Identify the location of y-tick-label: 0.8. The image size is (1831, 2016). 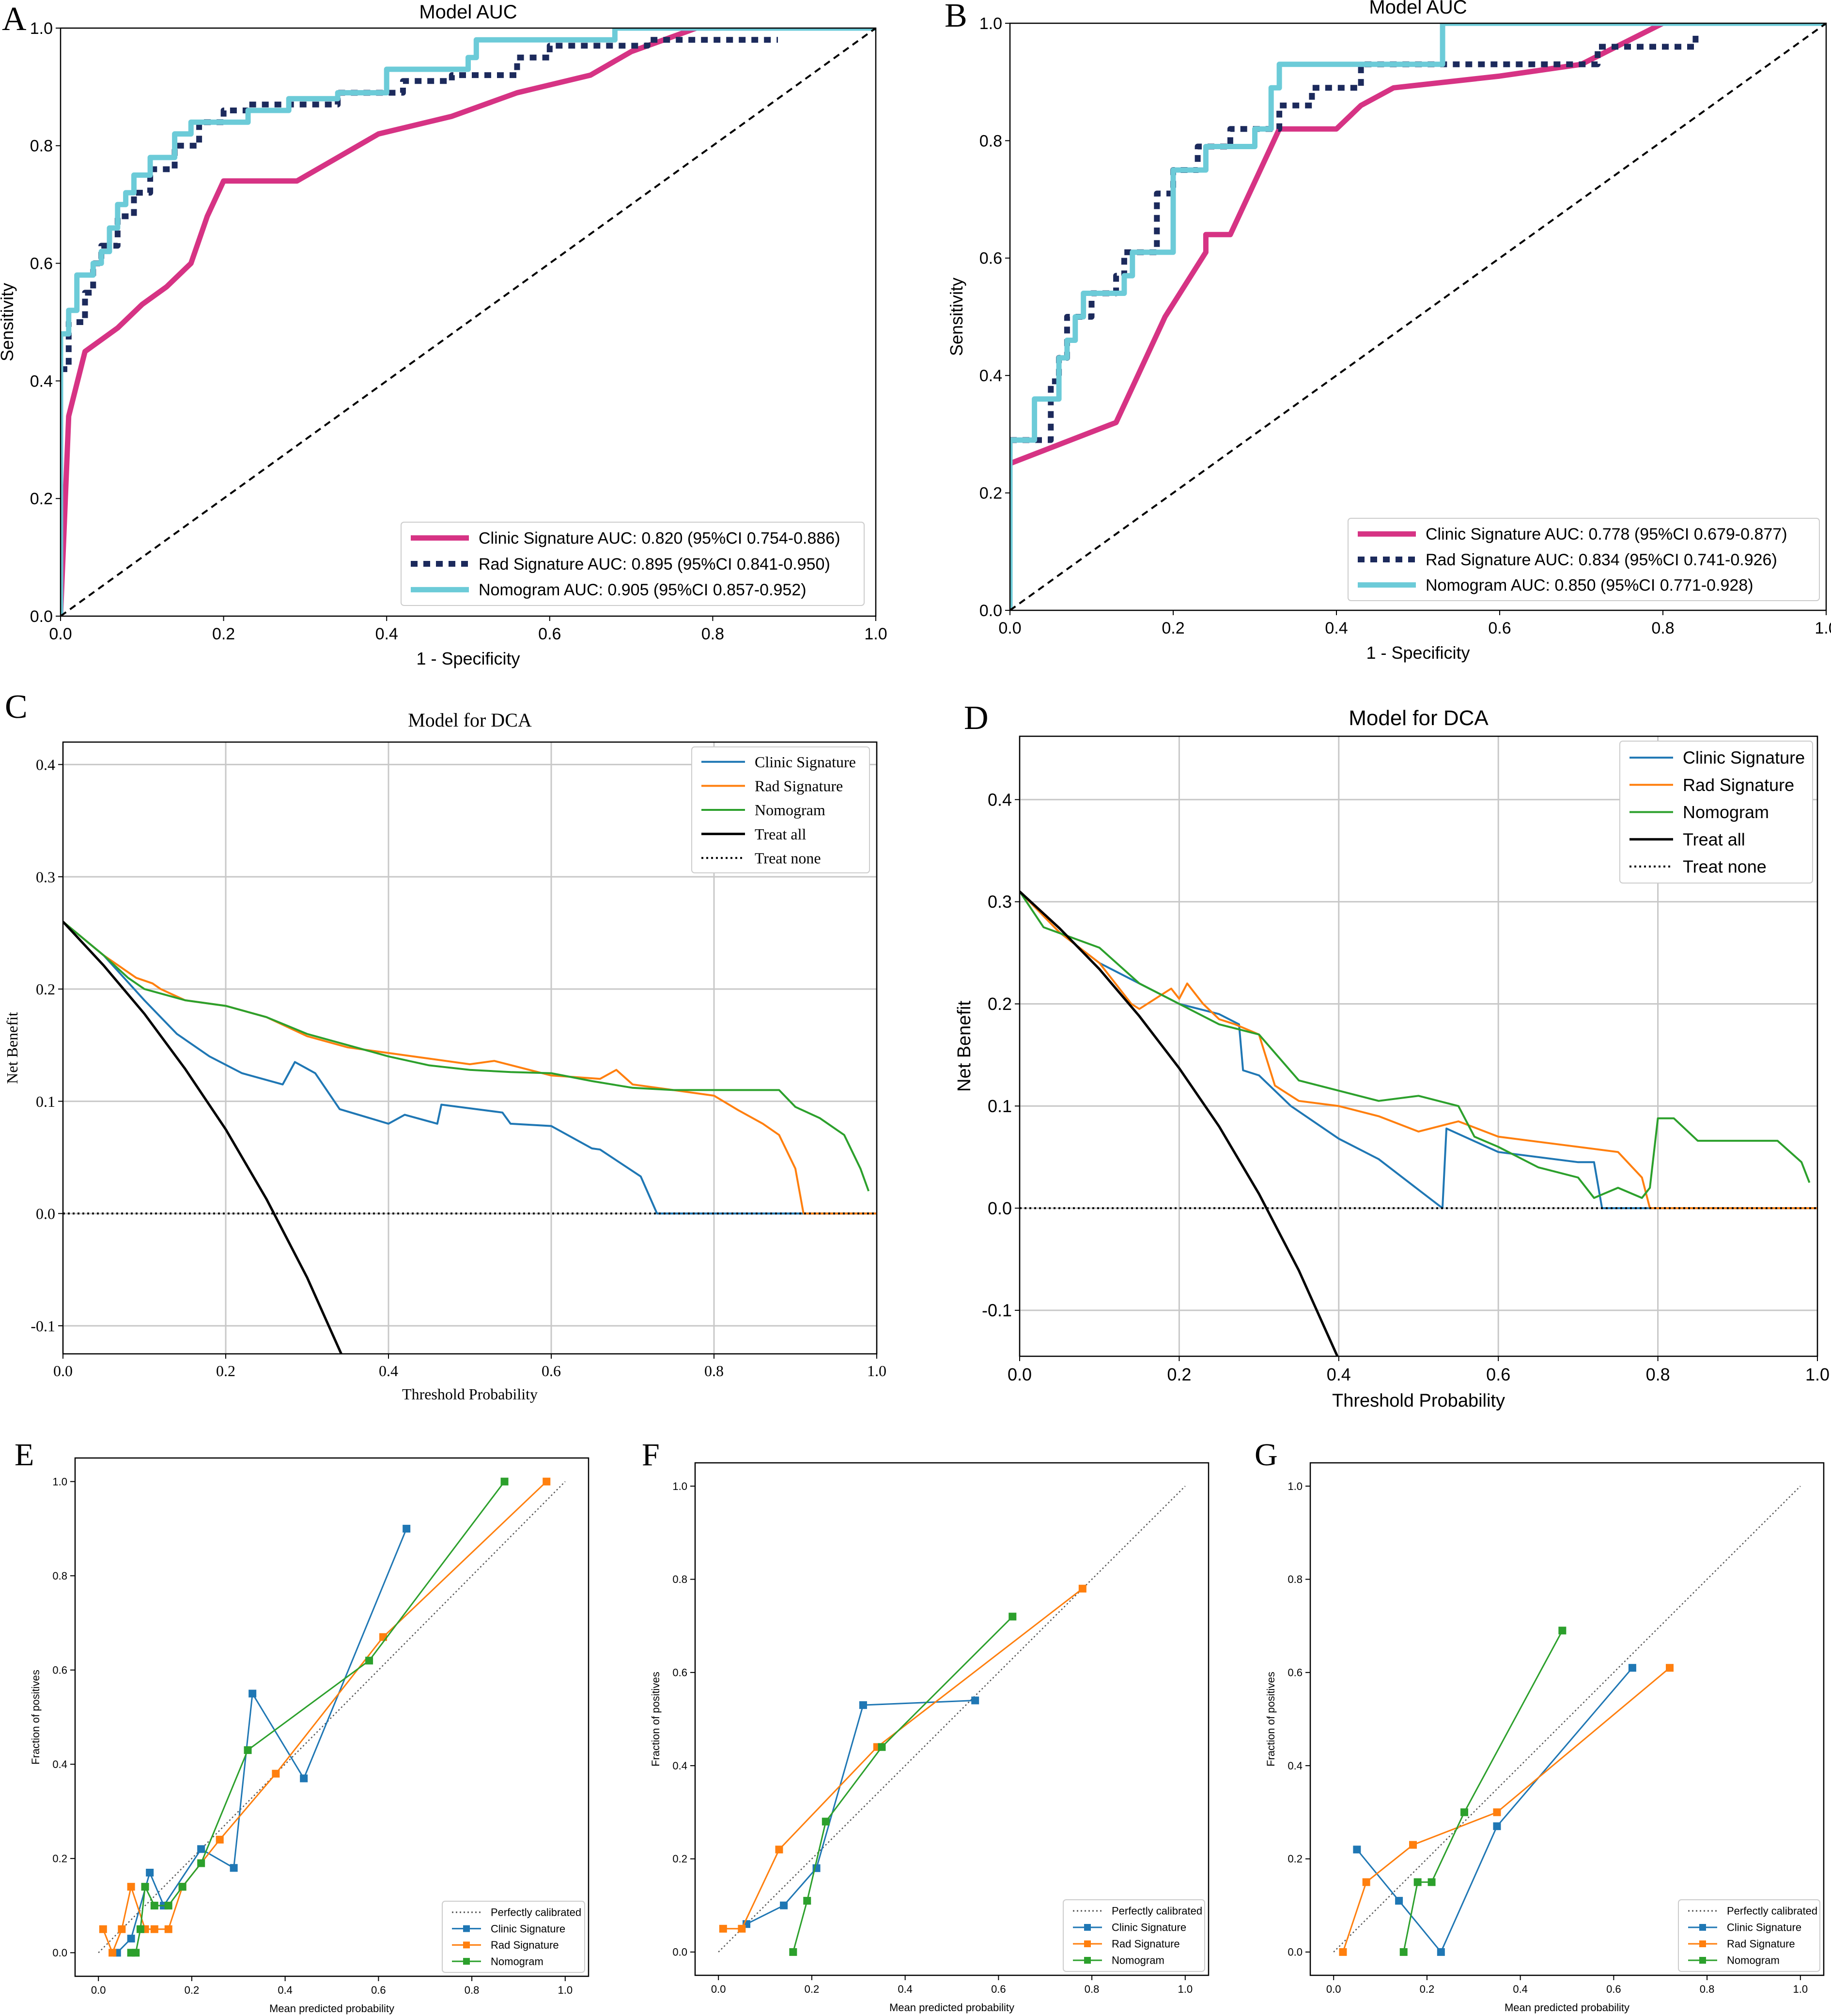
(990, 141).